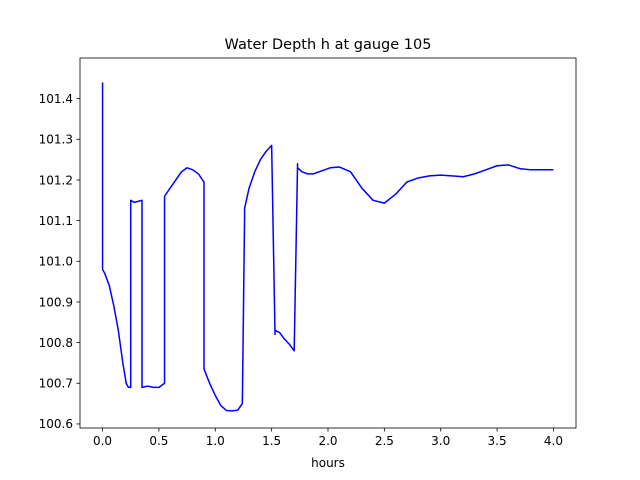  I want to click on x-tick-label: 1.5, so click(271, 441).